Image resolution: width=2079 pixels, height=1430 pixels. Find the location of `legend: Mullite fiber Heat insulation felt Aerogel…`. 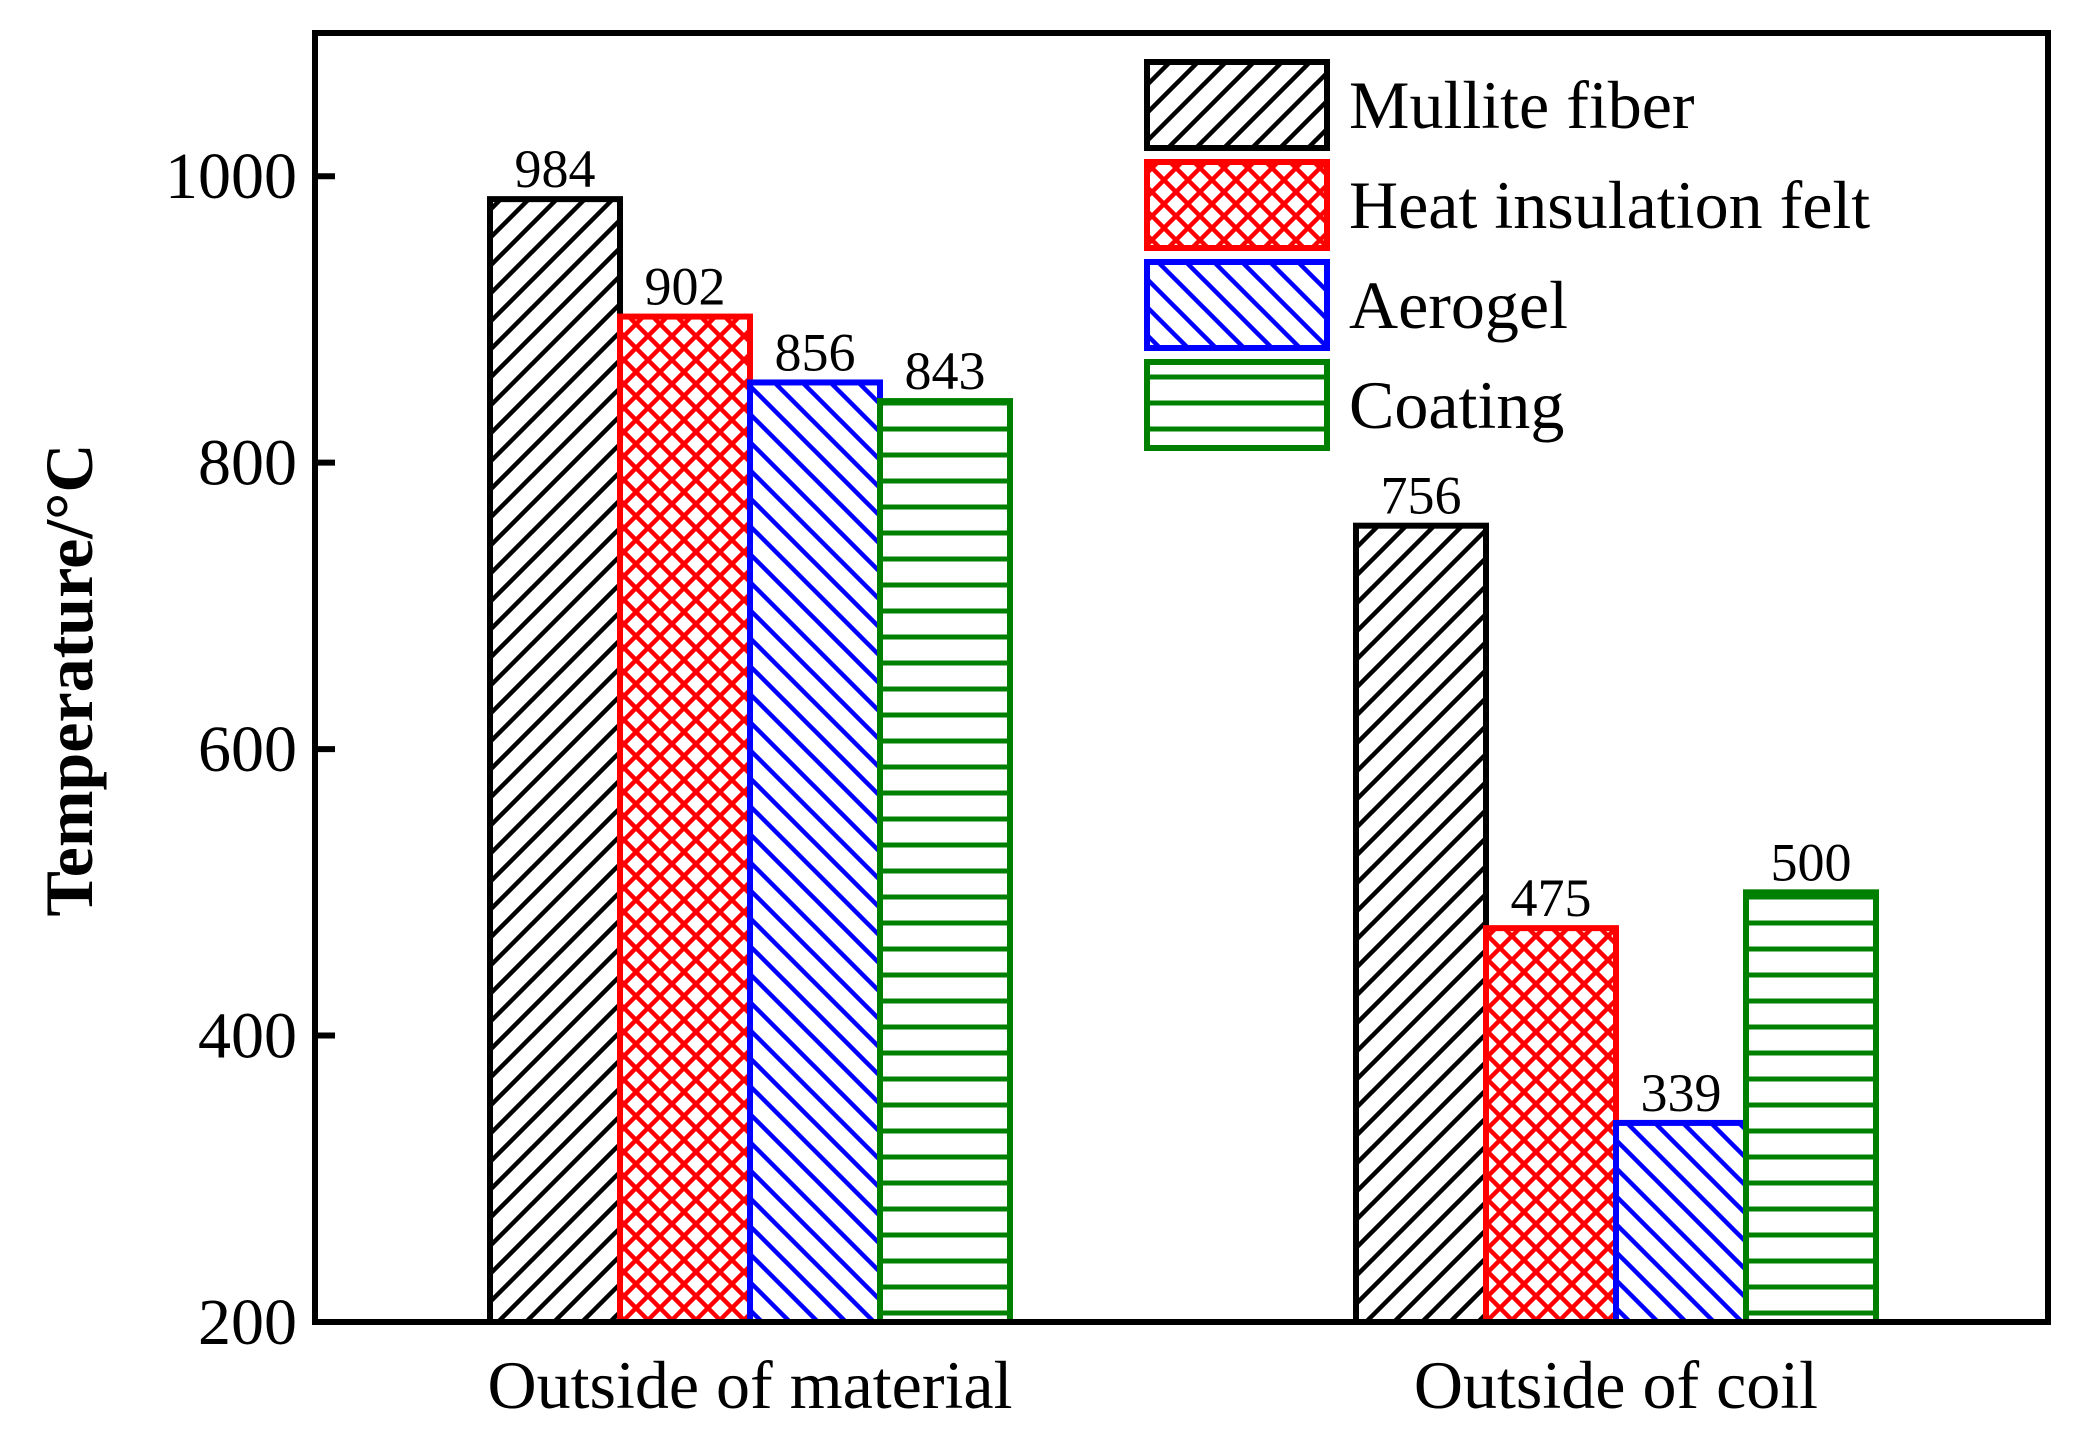

legend: Mullite fiber Heat insulation felt Aerogel… is located at coordinates (1507, 255).